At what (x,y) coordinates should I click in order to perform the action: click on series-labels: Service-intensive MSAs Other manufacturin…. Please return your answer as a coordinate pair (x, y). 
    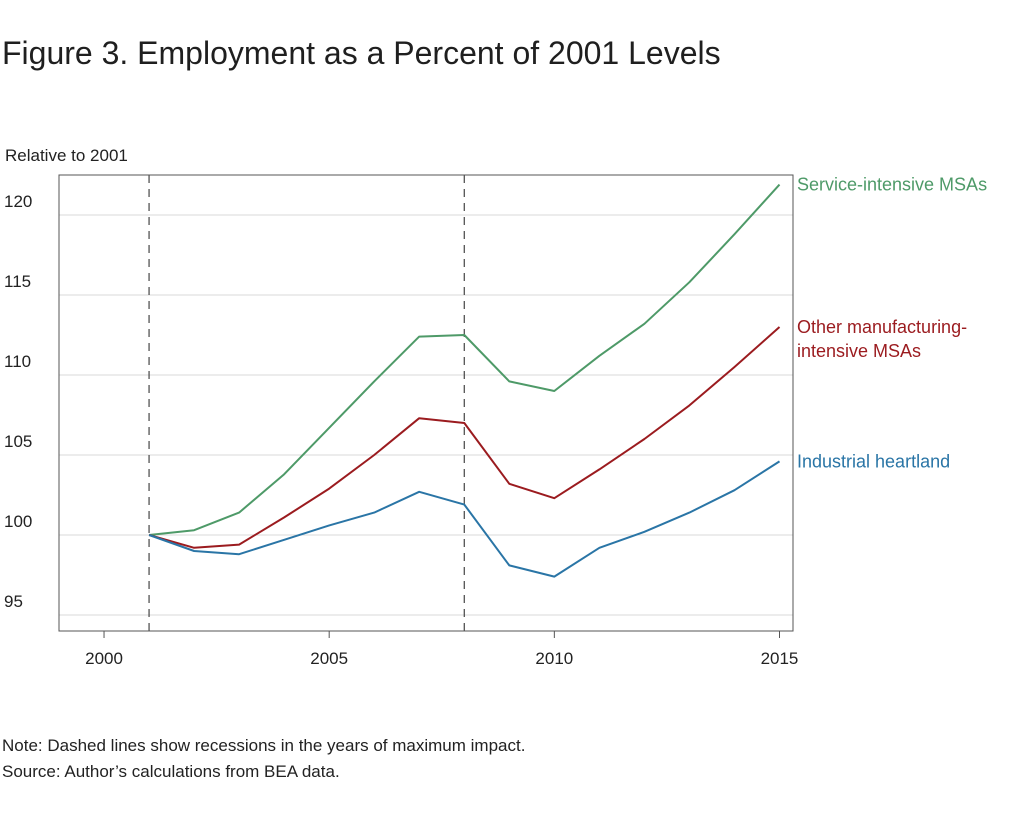
    Looking at the image, I should click on (892, 323).